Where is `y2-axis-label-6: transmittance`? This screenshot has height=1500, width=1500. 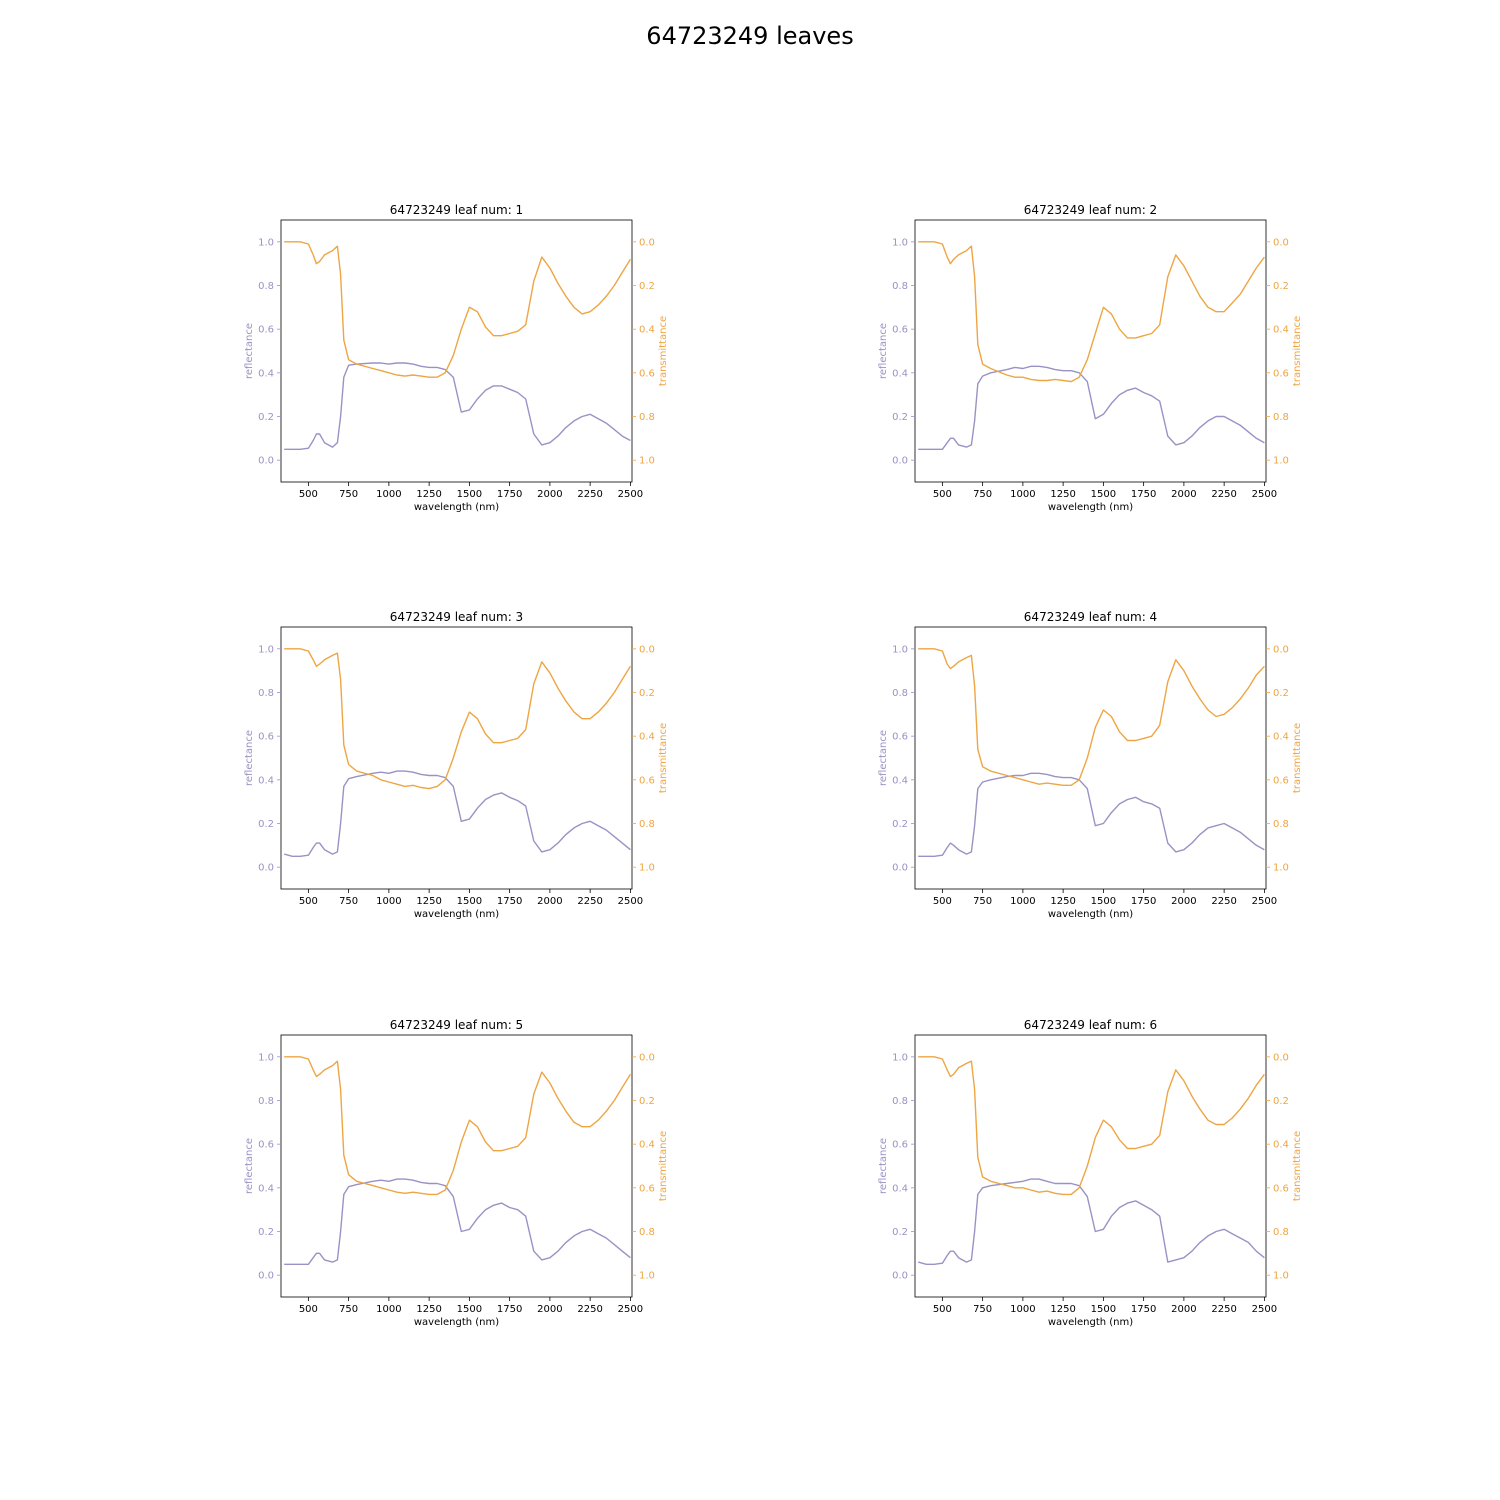 y2-axis-label-6: transmittance is located at coordinates (1297, 1166).